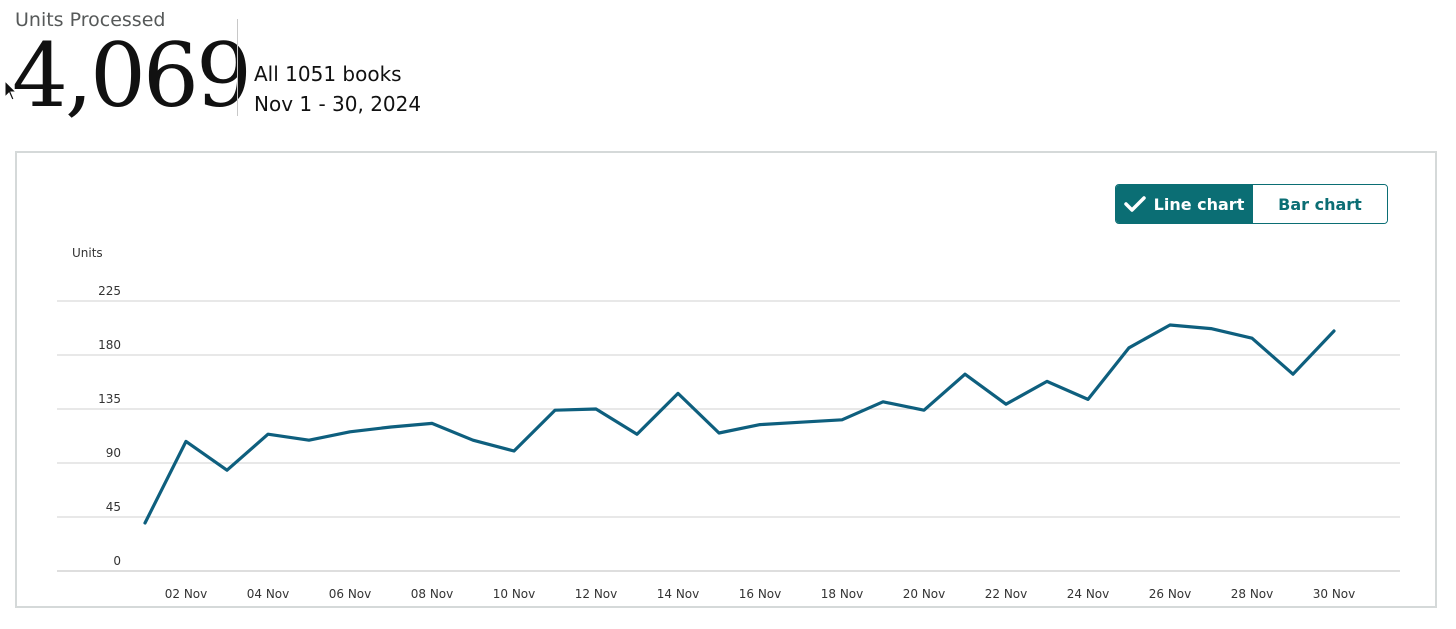 The height and width of the screenshot is (629, 1456). What do you see at coordinates (117, 561) in the screenshot?
I see `y-tick-label: 0` at bounding box center [117, 561].